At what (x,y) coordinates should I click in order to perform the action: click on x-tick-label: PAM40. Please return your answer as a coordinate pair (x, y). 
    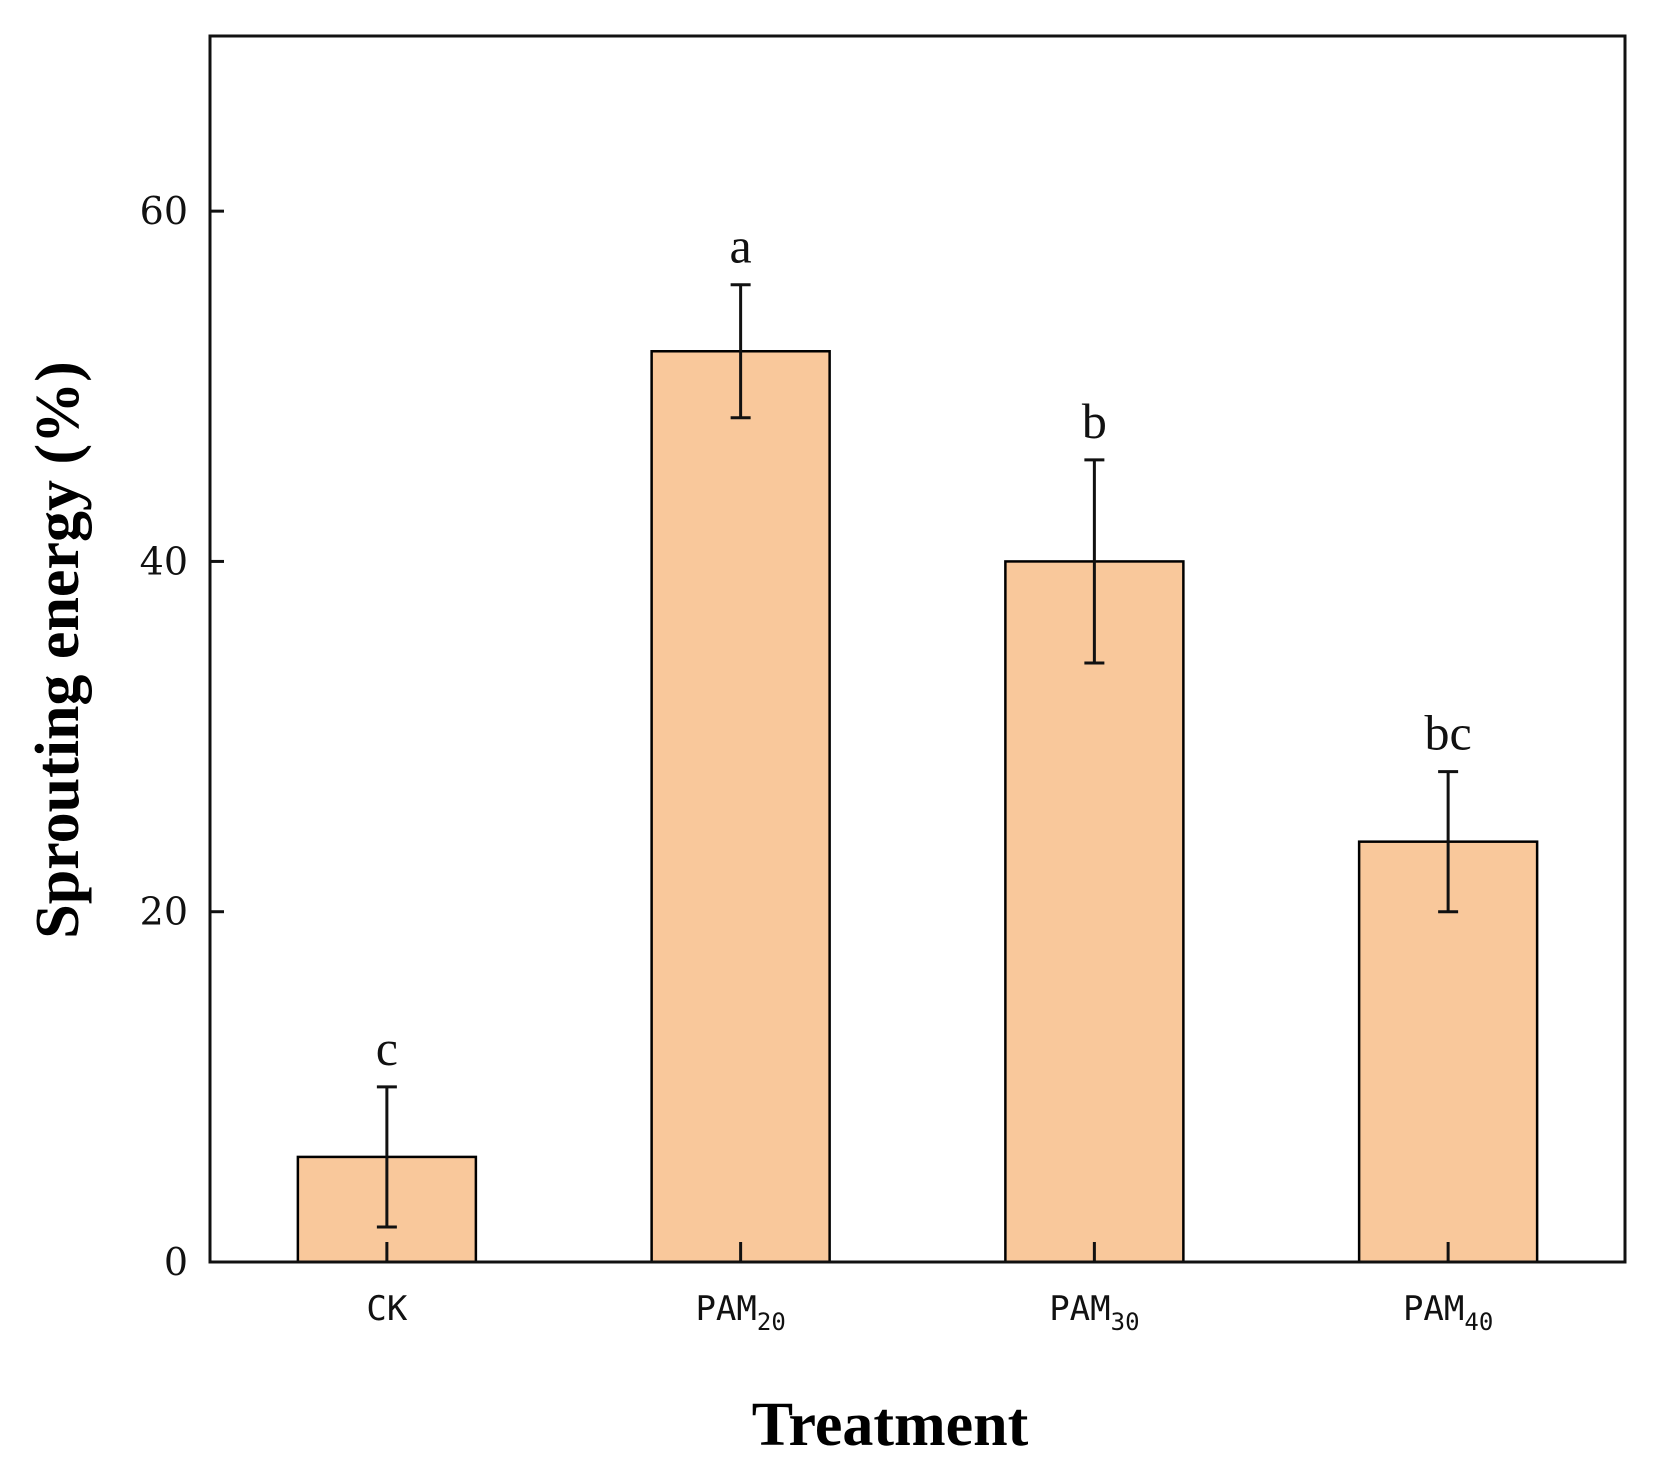
    Looking at the image, I should click on (1448, 1312).